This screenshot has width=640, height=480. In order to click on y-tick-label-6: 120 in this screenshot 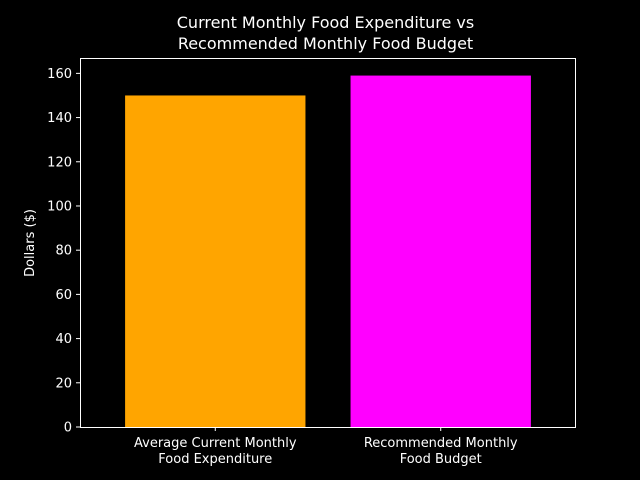, I will do `click(59, 162)`.